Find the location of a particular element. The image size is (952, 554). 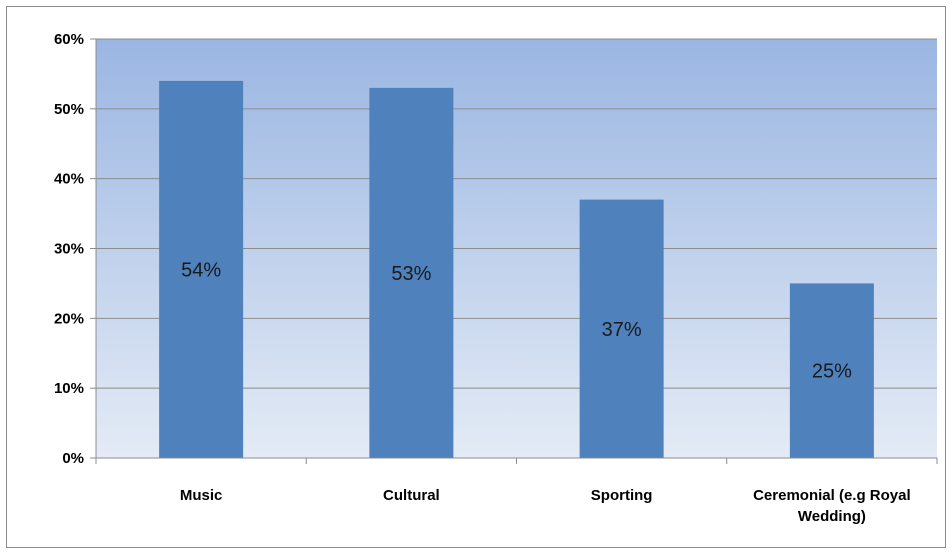

y-tick-label: 60% is located at coordinates (69, 39).